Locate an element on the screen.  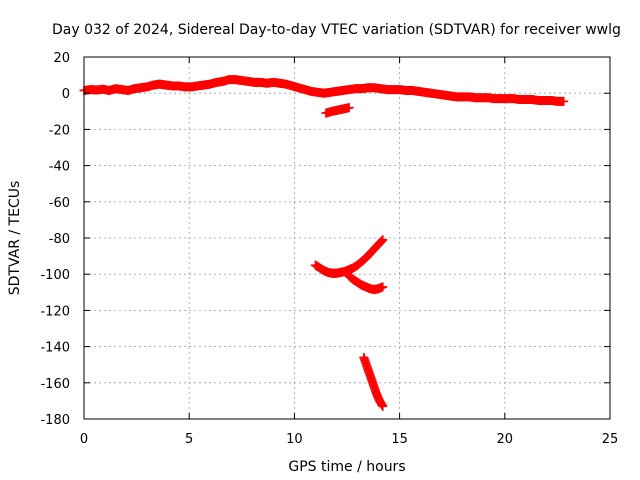
y-tick-label: -60 is located at coordinates (59, 203).